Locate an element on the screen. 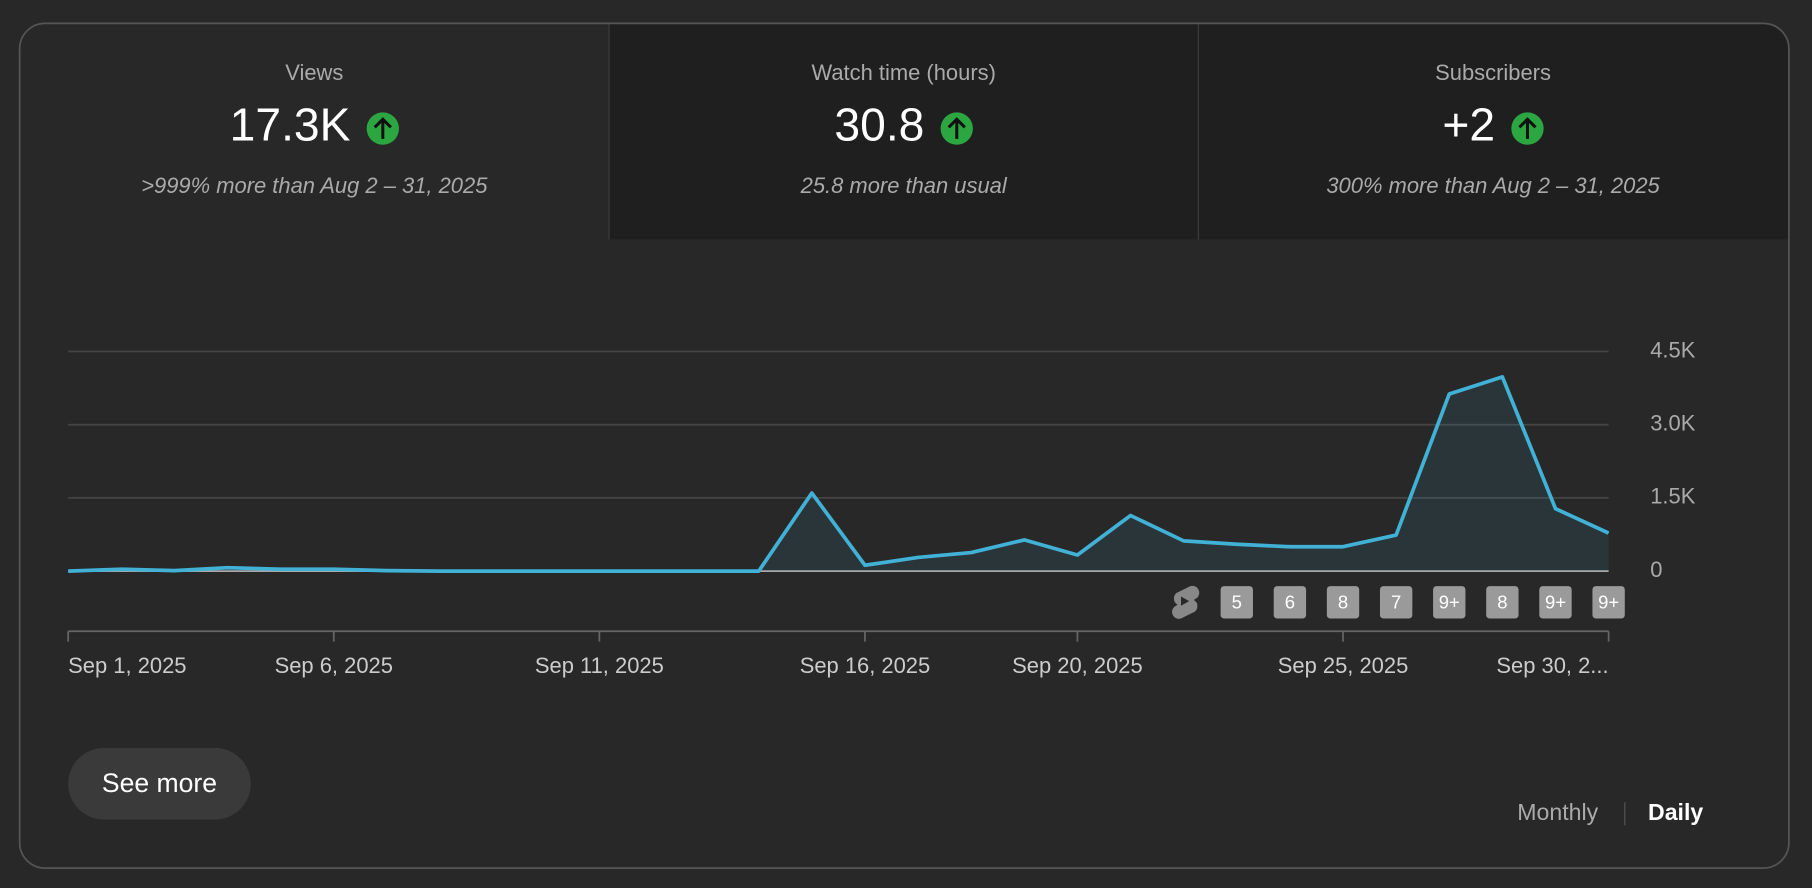 The image size is (1812, 888). see-more-label: See more is located at coordinates (159, 783).